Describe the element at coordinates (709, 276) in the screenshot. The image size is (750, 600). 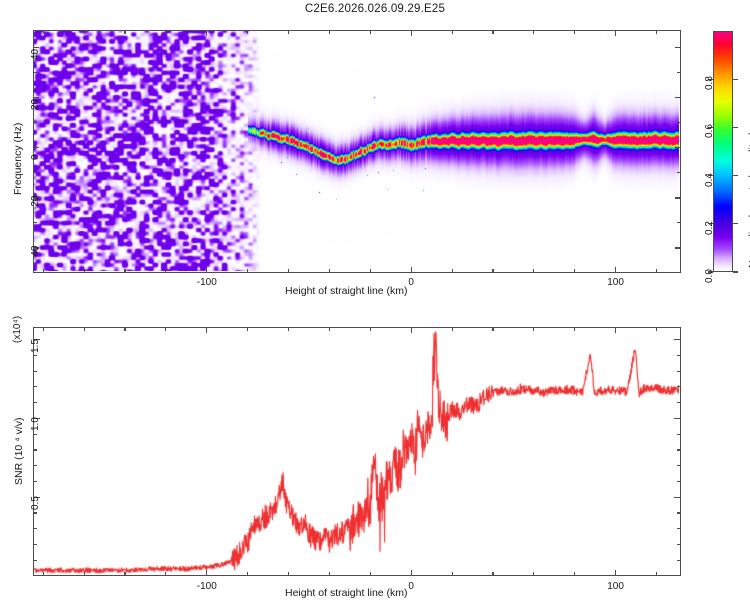
I see `colorbar-tick-label: 0.0` at that location.